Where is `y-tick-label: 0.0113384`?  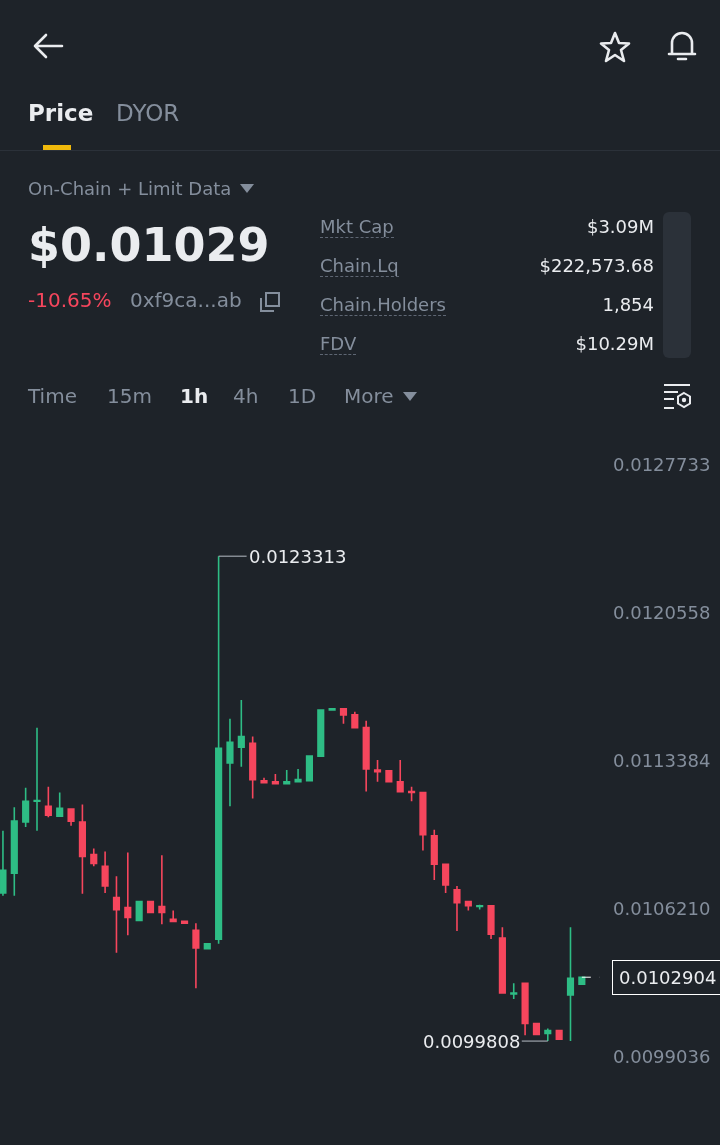
y-tick-label: 0.0113384 is located at coordinates (662, 761).